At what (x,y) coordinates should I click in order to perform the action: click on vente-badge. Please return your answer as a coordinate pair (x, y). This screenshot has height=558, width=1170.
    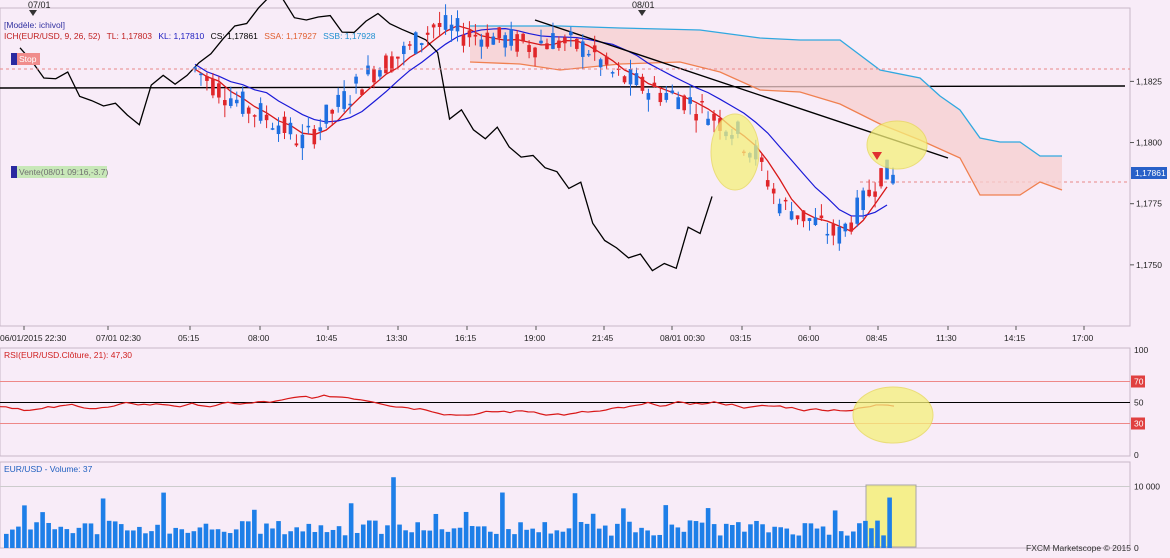
    Looking at the image, I should click on (62, 172).